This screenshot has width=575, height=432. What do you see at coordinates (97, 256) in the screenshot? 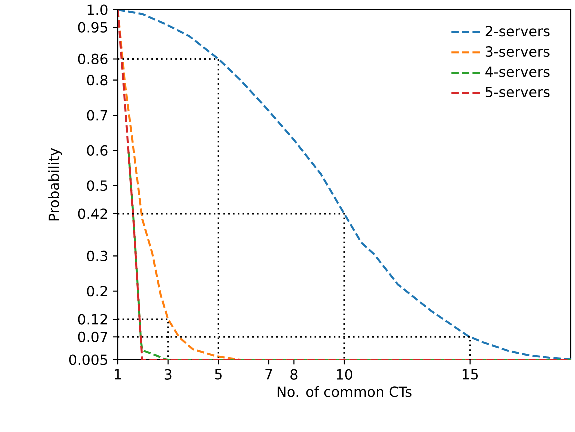
I see `y-tick-label: 0.3` at bounding box center [97, 256].